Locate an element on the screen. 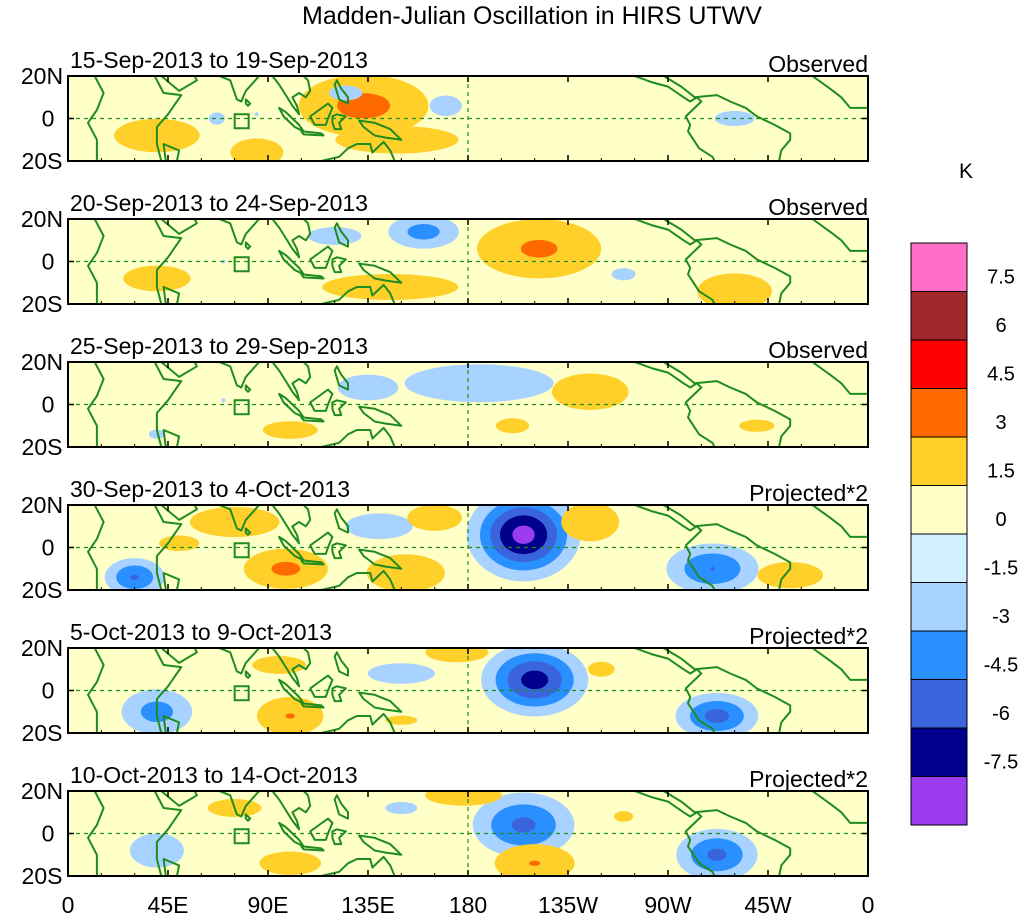 Image resolution: width=1024 pixels, height=922 pixels. colorbar-label: 7.5 is located at coordinates (1001, 278).